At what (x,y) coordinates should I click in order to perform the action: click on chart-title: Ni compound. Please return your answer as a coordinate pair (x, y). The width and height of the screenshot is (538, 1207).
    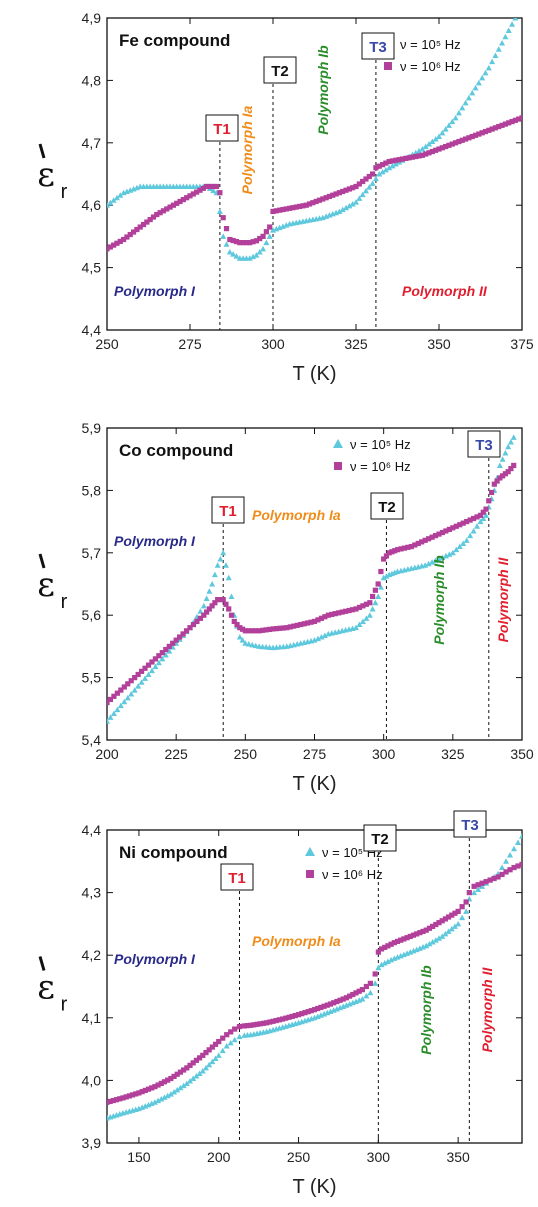
    Looking at the image, I should click on (173, 852).